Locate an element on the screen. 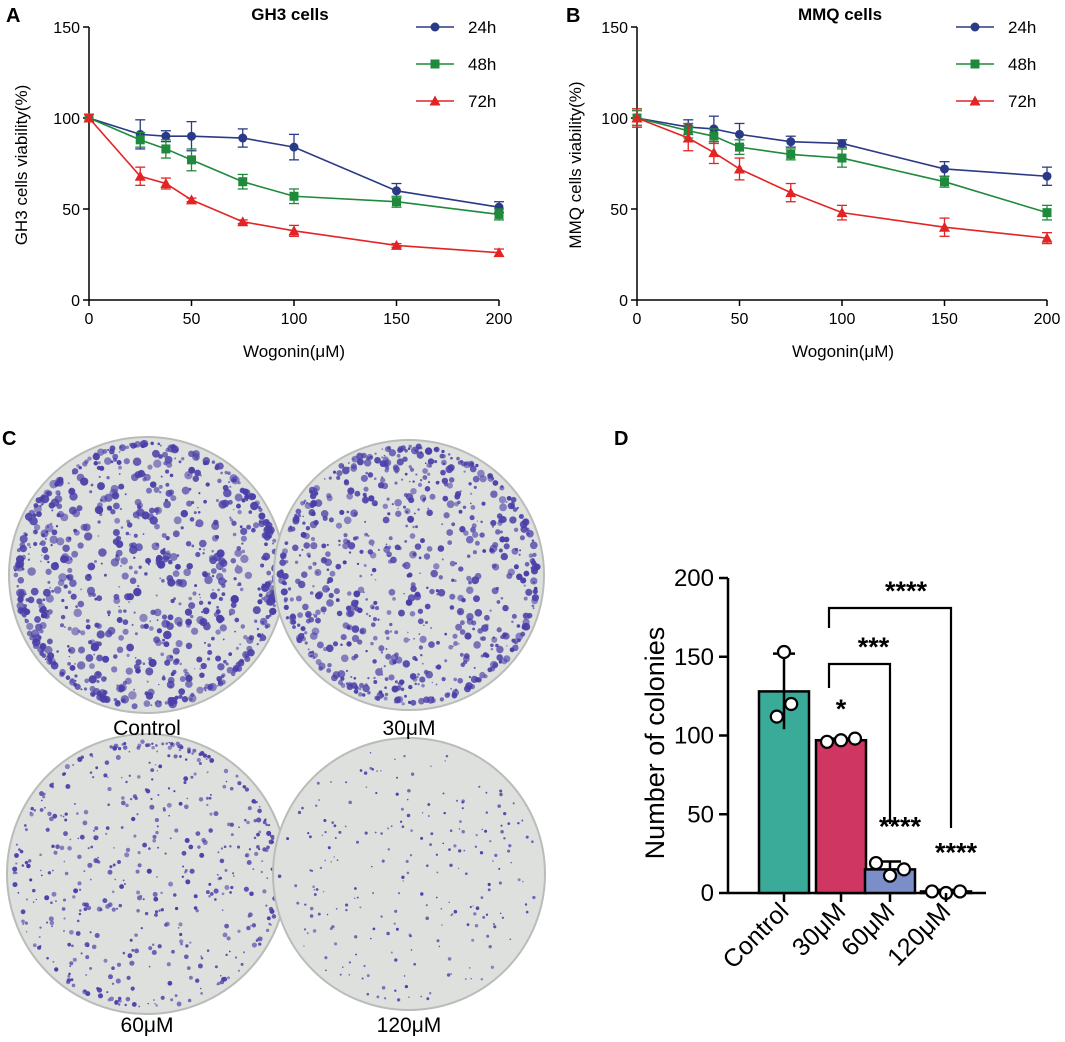  x-tick-label: 50 is located at coordinates (192, 319).